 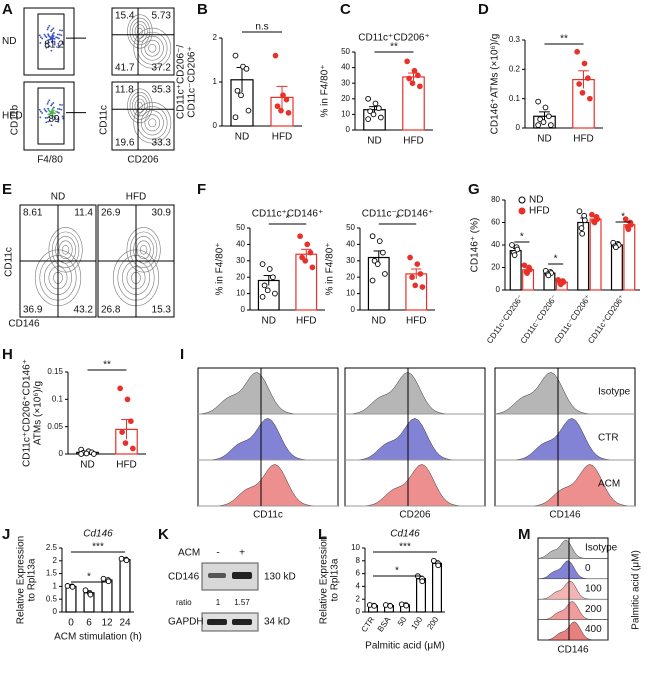 I want to click on x-axis-label: CD11c, so click(x=268, y=515).